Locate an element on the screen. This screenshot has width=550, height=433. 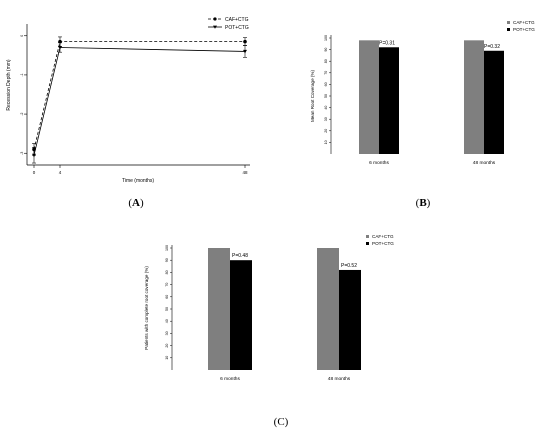
p-value-annotation: P=0.31 is located at coordinates (387, 43).